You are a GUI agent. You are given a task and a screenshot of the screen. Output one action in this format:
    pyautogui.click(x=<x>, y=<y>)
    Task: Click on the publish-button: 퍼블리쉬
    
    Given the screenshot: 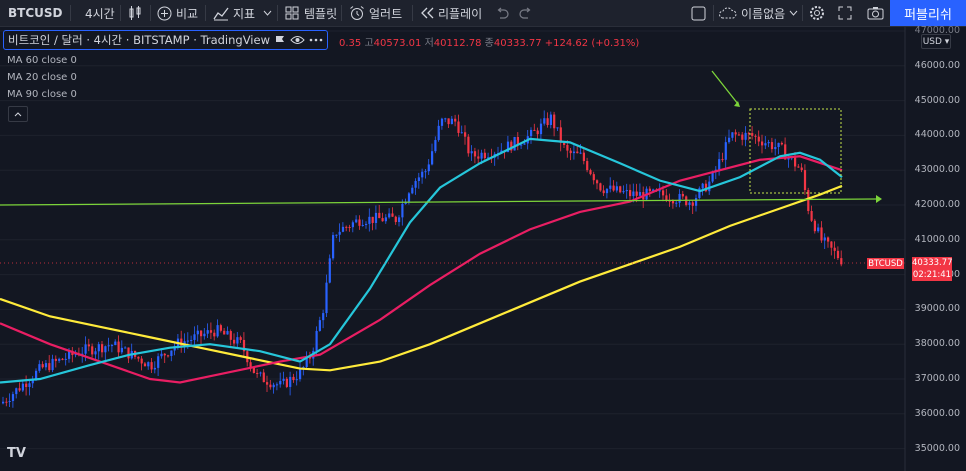 What is the action you would take?
    pyautogui.click(x=928, y=13)
    